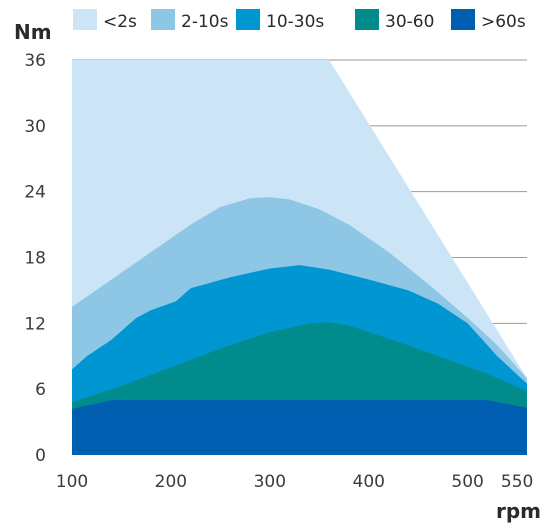 The image size is (554, 529). I want to click on legend-label-0: <2s, so click(120, 22).